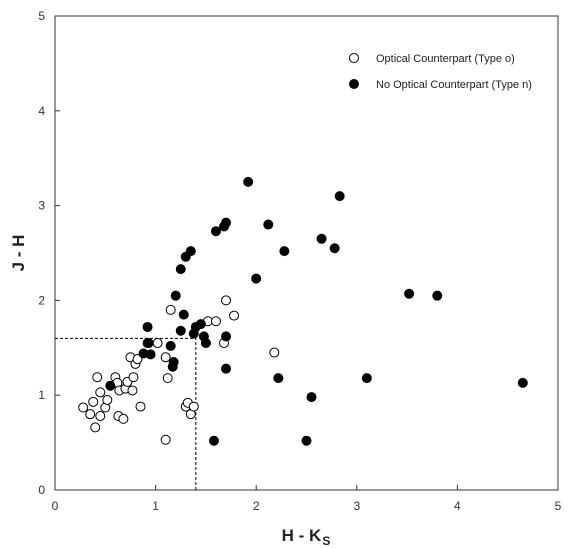 The image size is (570, 548). What do you see at coordinates (41, 490) in the screenshot?
I see `y-tick-label: 0` at bounding box center [41, 490].